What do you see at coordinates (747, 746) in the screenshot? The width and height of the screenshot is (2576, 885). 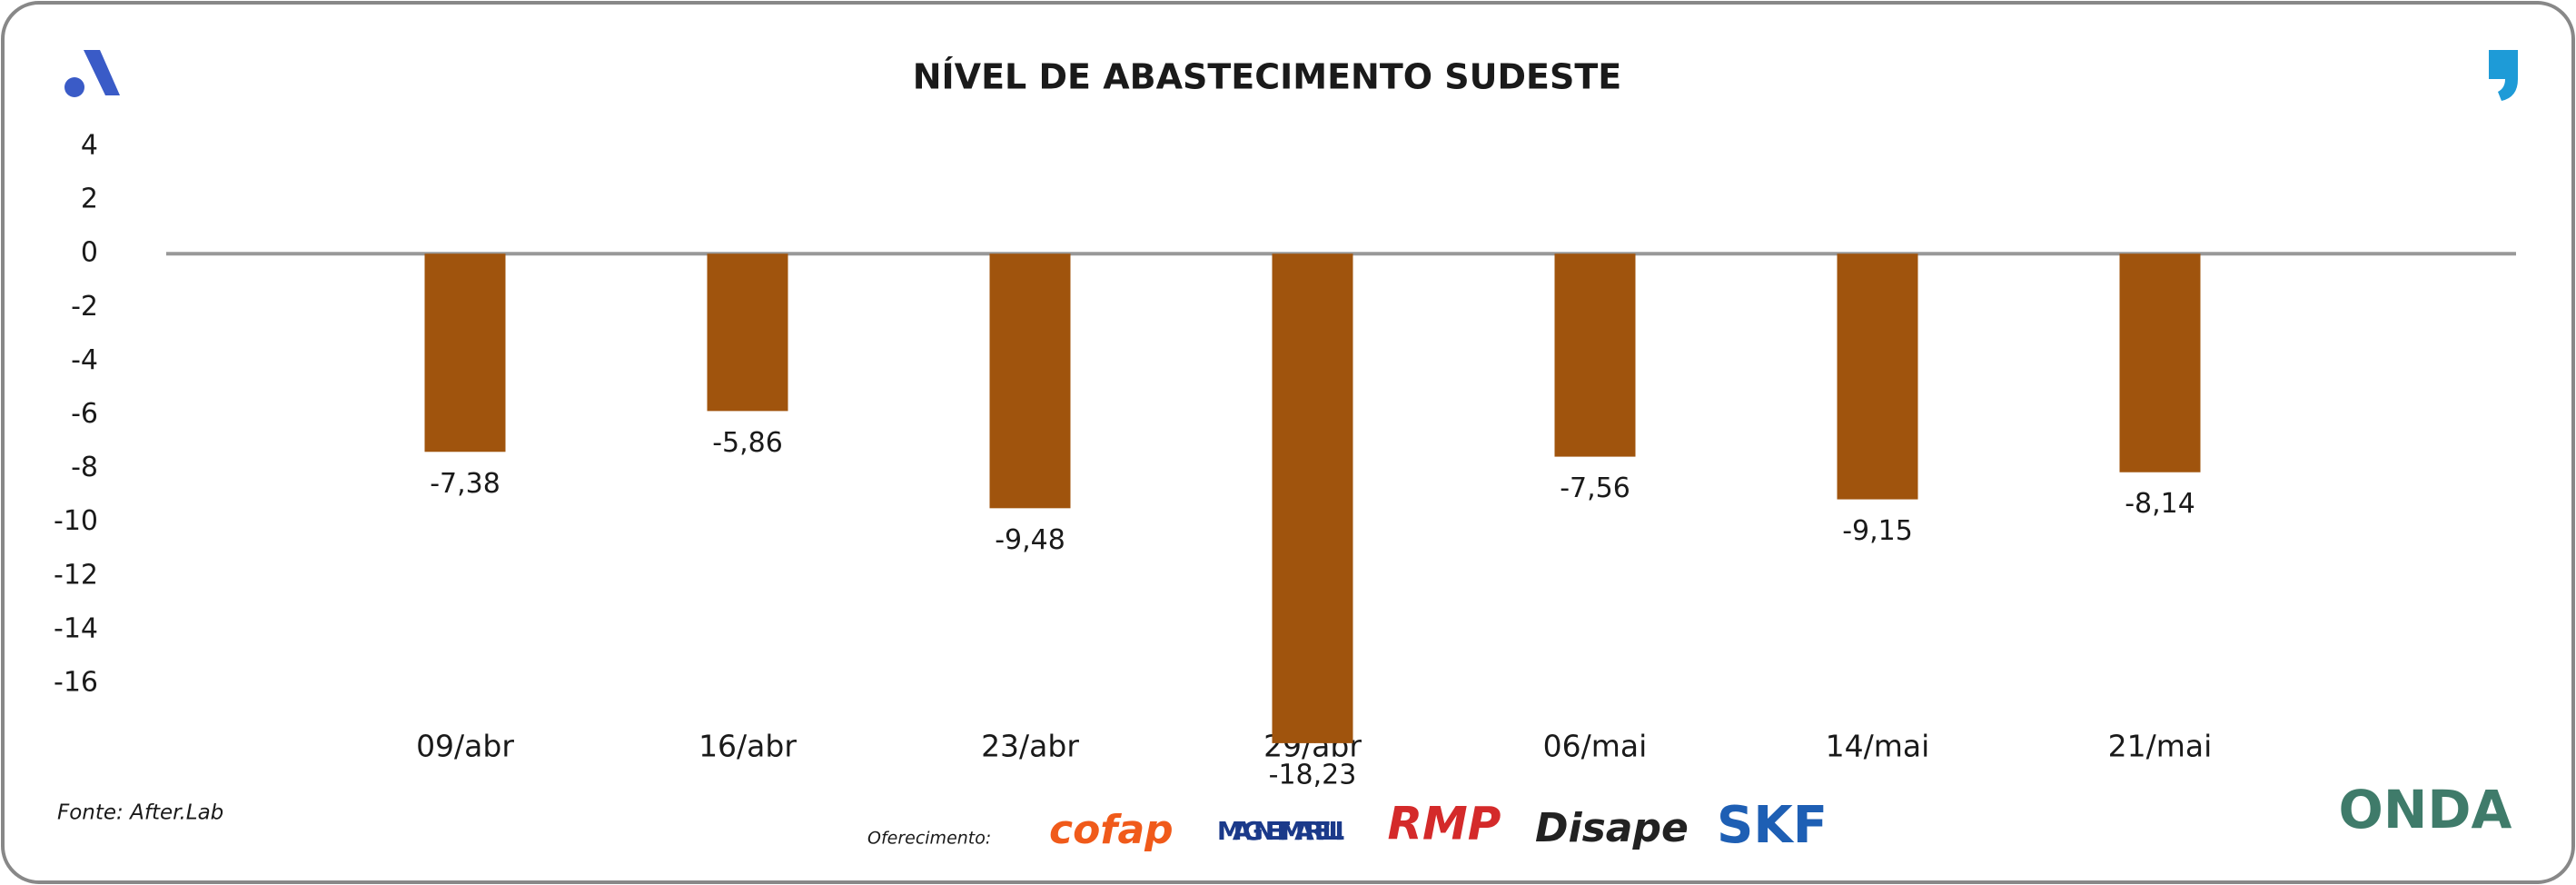 I see `x-tick-label: 16/abr` at bounding box center [747, 746].